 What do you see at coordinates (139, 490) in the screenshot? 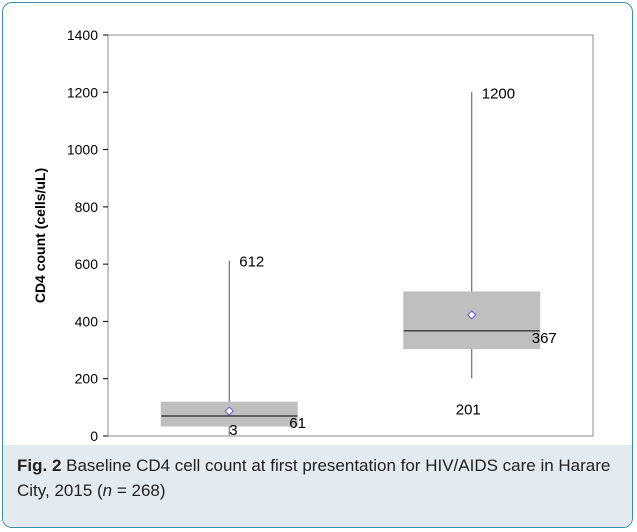
I see `caption-text-end: = 268)` at bounding box center [139, 490].